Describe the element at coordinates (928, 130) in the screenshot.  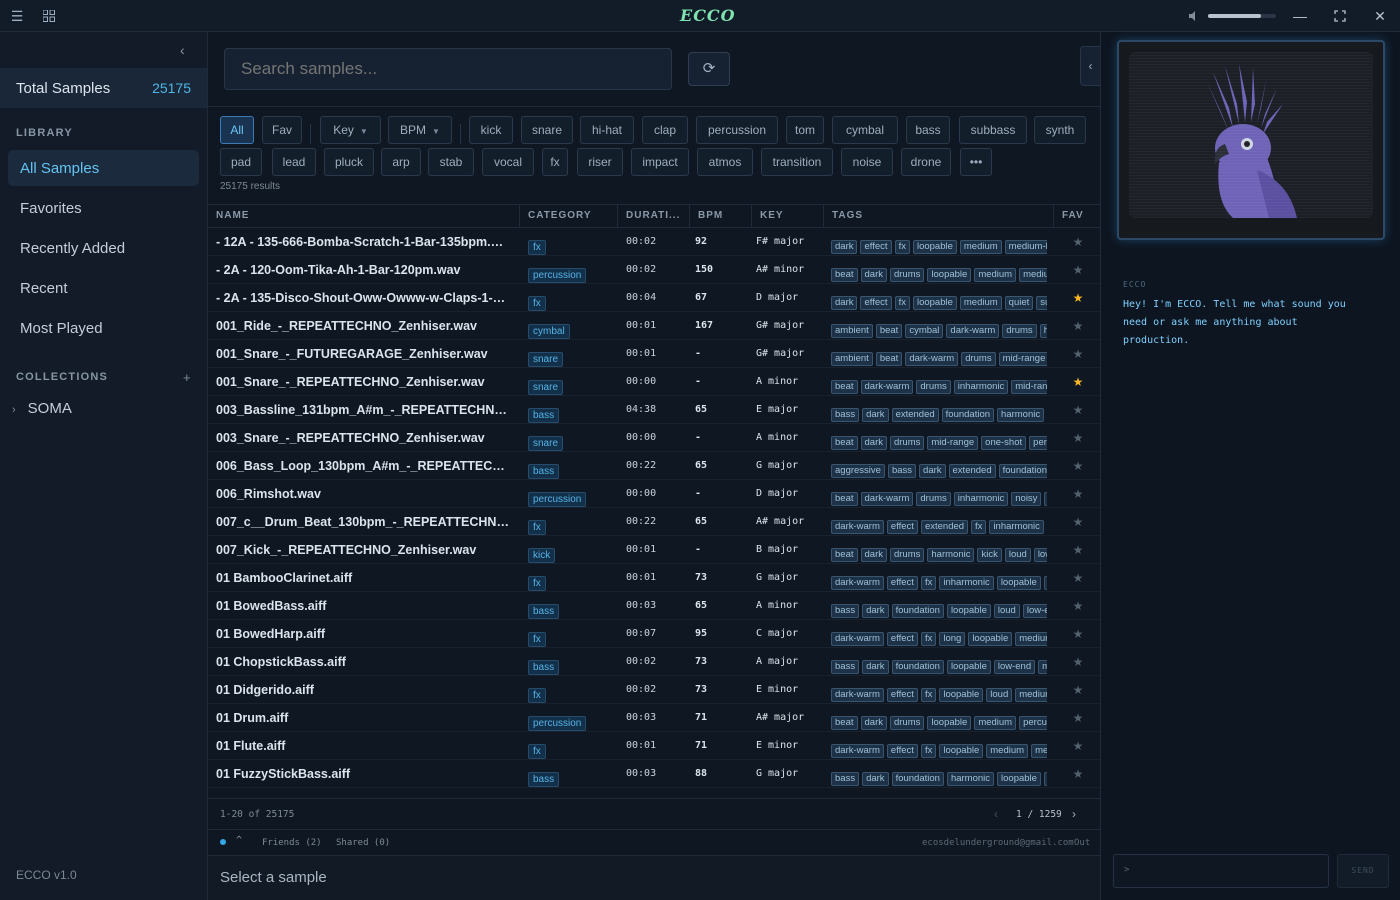
I see `filter-bass: bass` at that location.